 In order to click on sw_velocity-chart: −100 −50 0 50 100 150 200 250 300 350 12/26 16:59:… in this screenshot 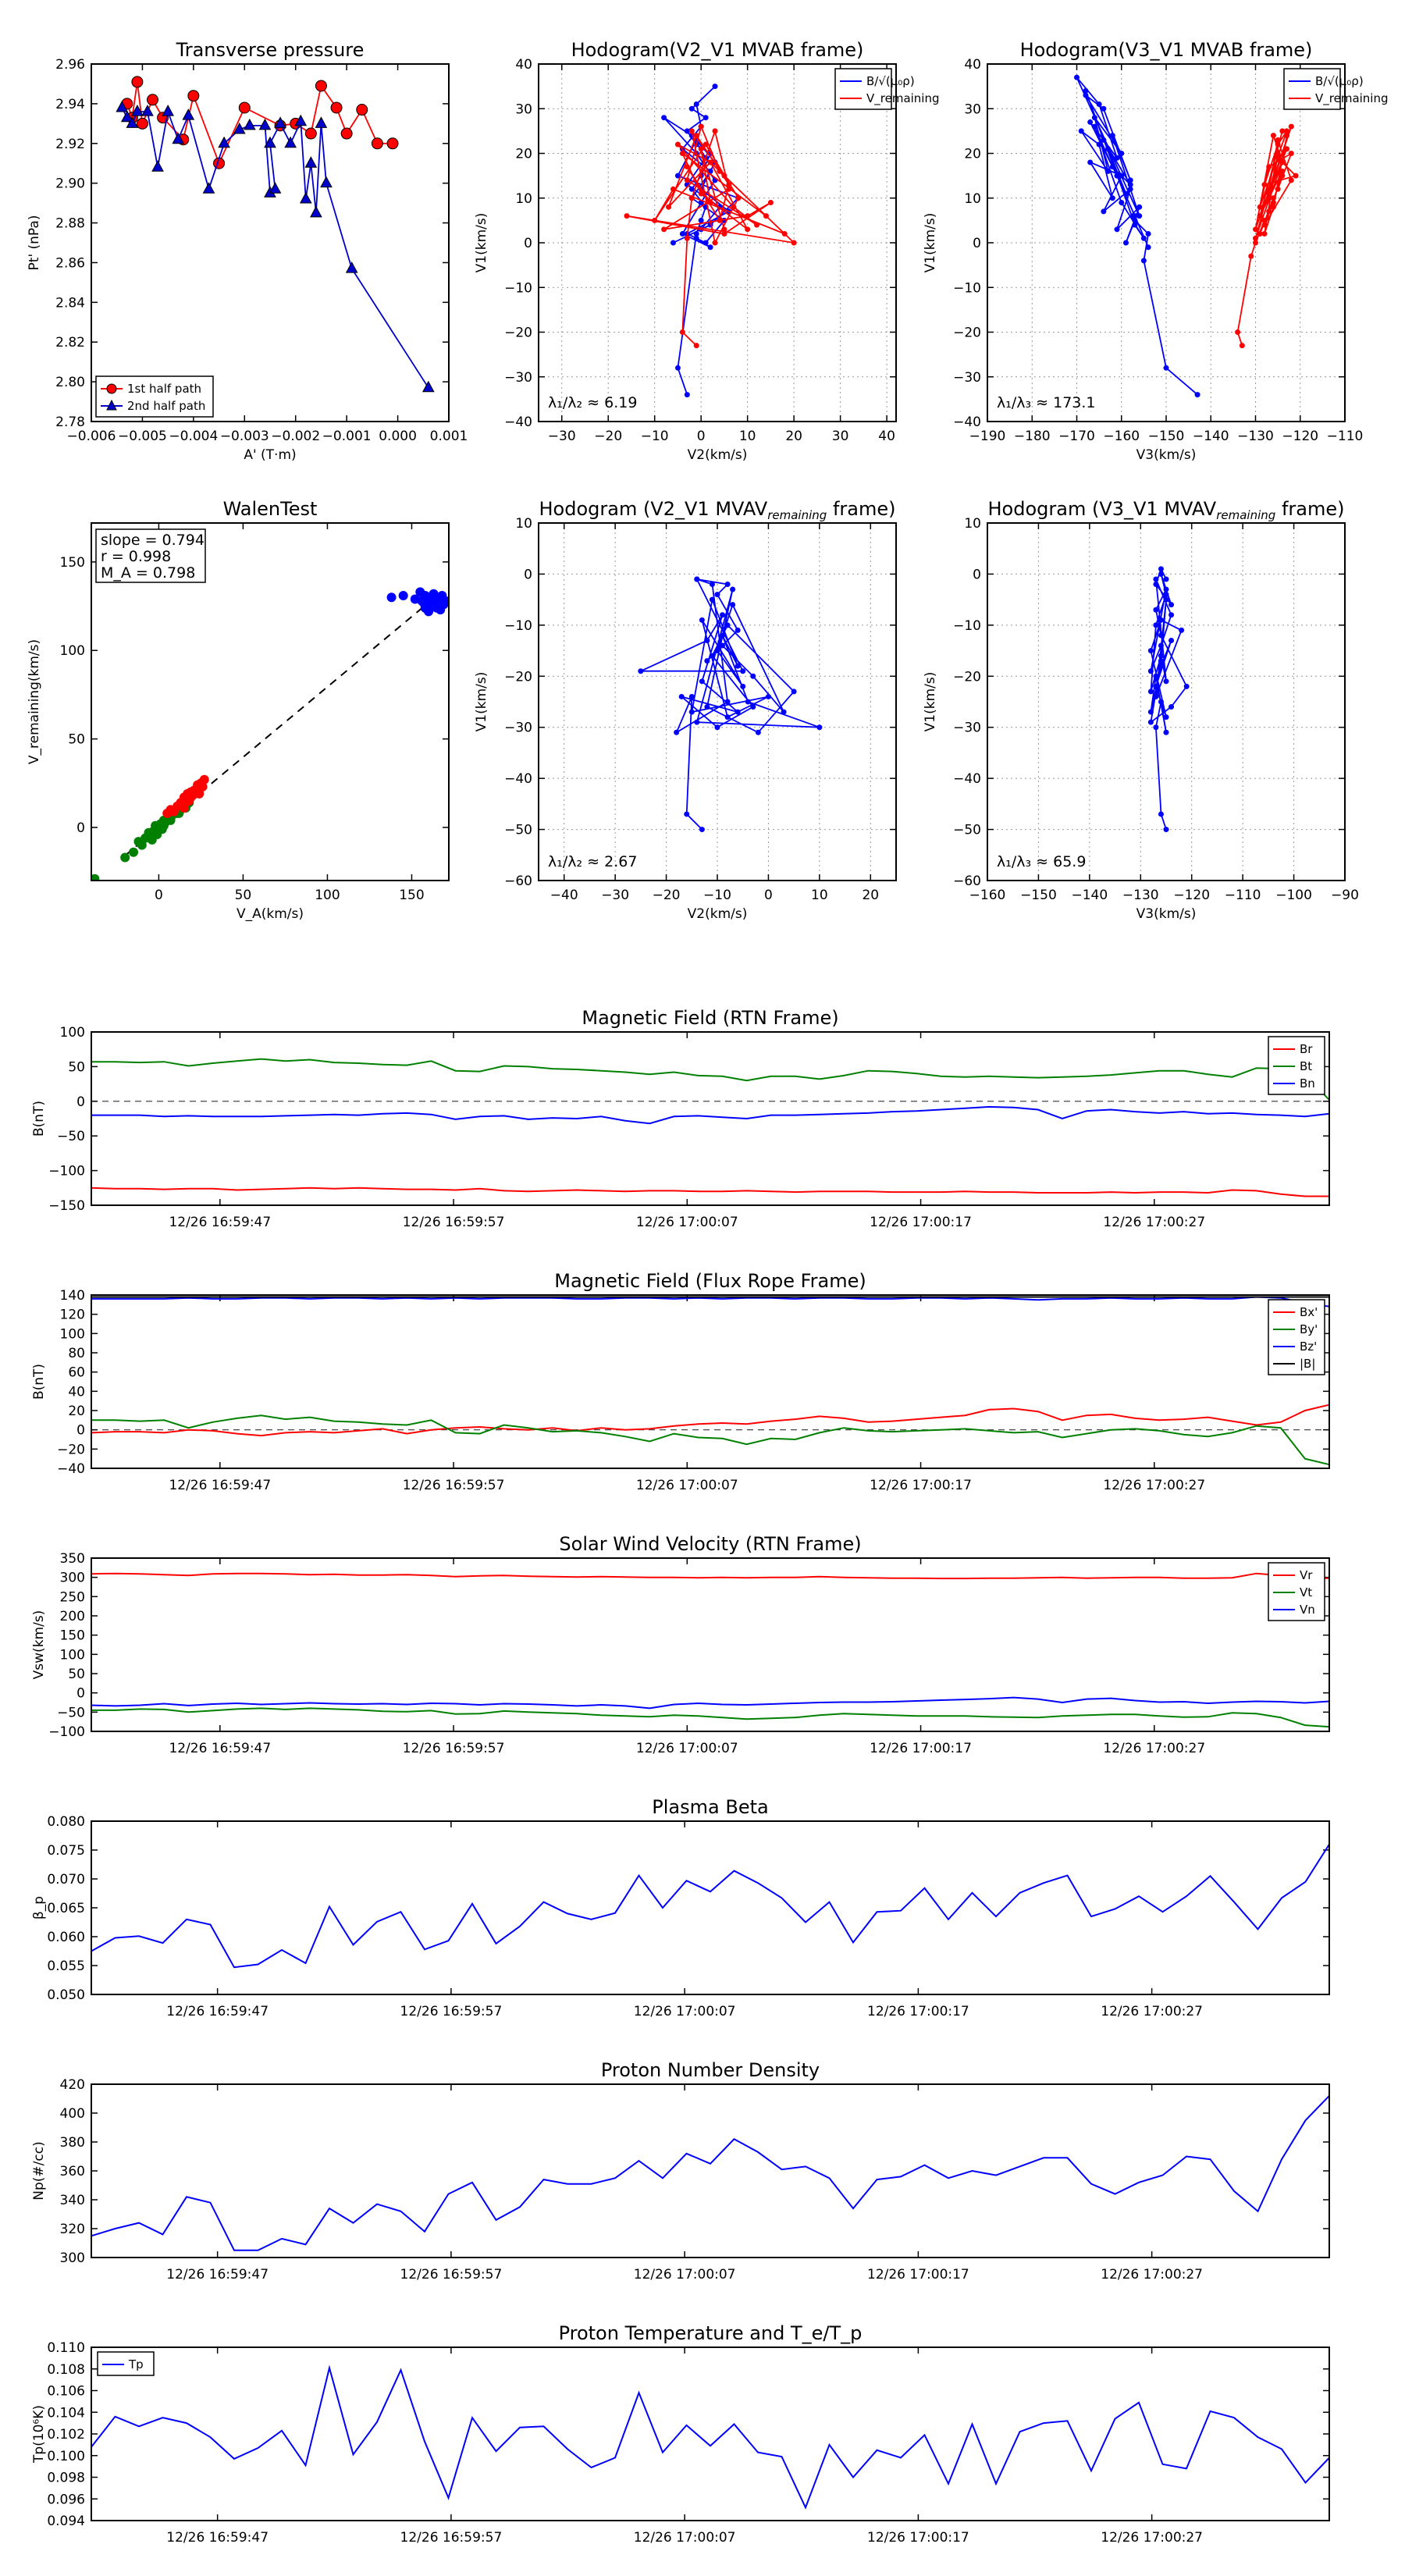, I will do `click(681, 1644)`.